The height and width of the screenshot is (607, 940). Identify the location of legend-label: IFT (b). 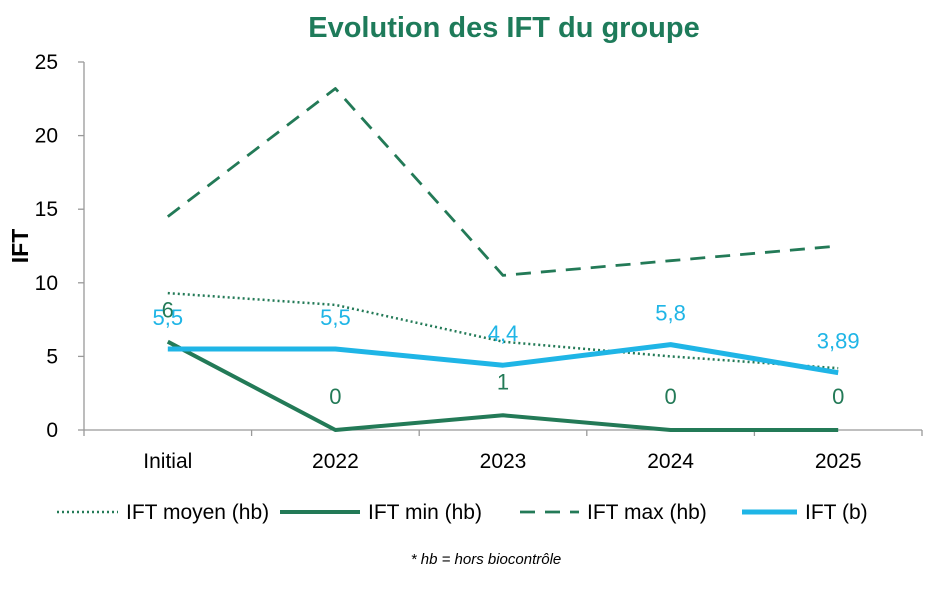
(836, 512).